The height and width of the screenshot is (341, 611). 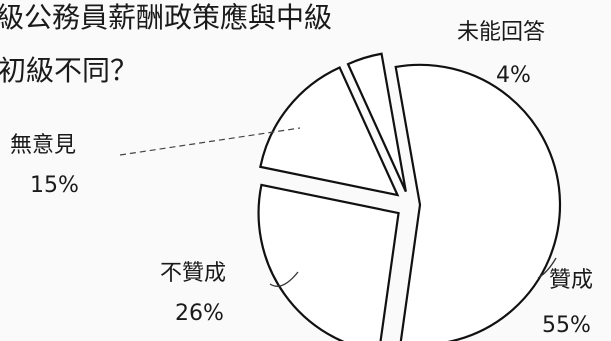 What do you see at coordinates (210, 141) in the screenshot?
I see `leader-line-no-opinion` at bounding box center [210, 141].